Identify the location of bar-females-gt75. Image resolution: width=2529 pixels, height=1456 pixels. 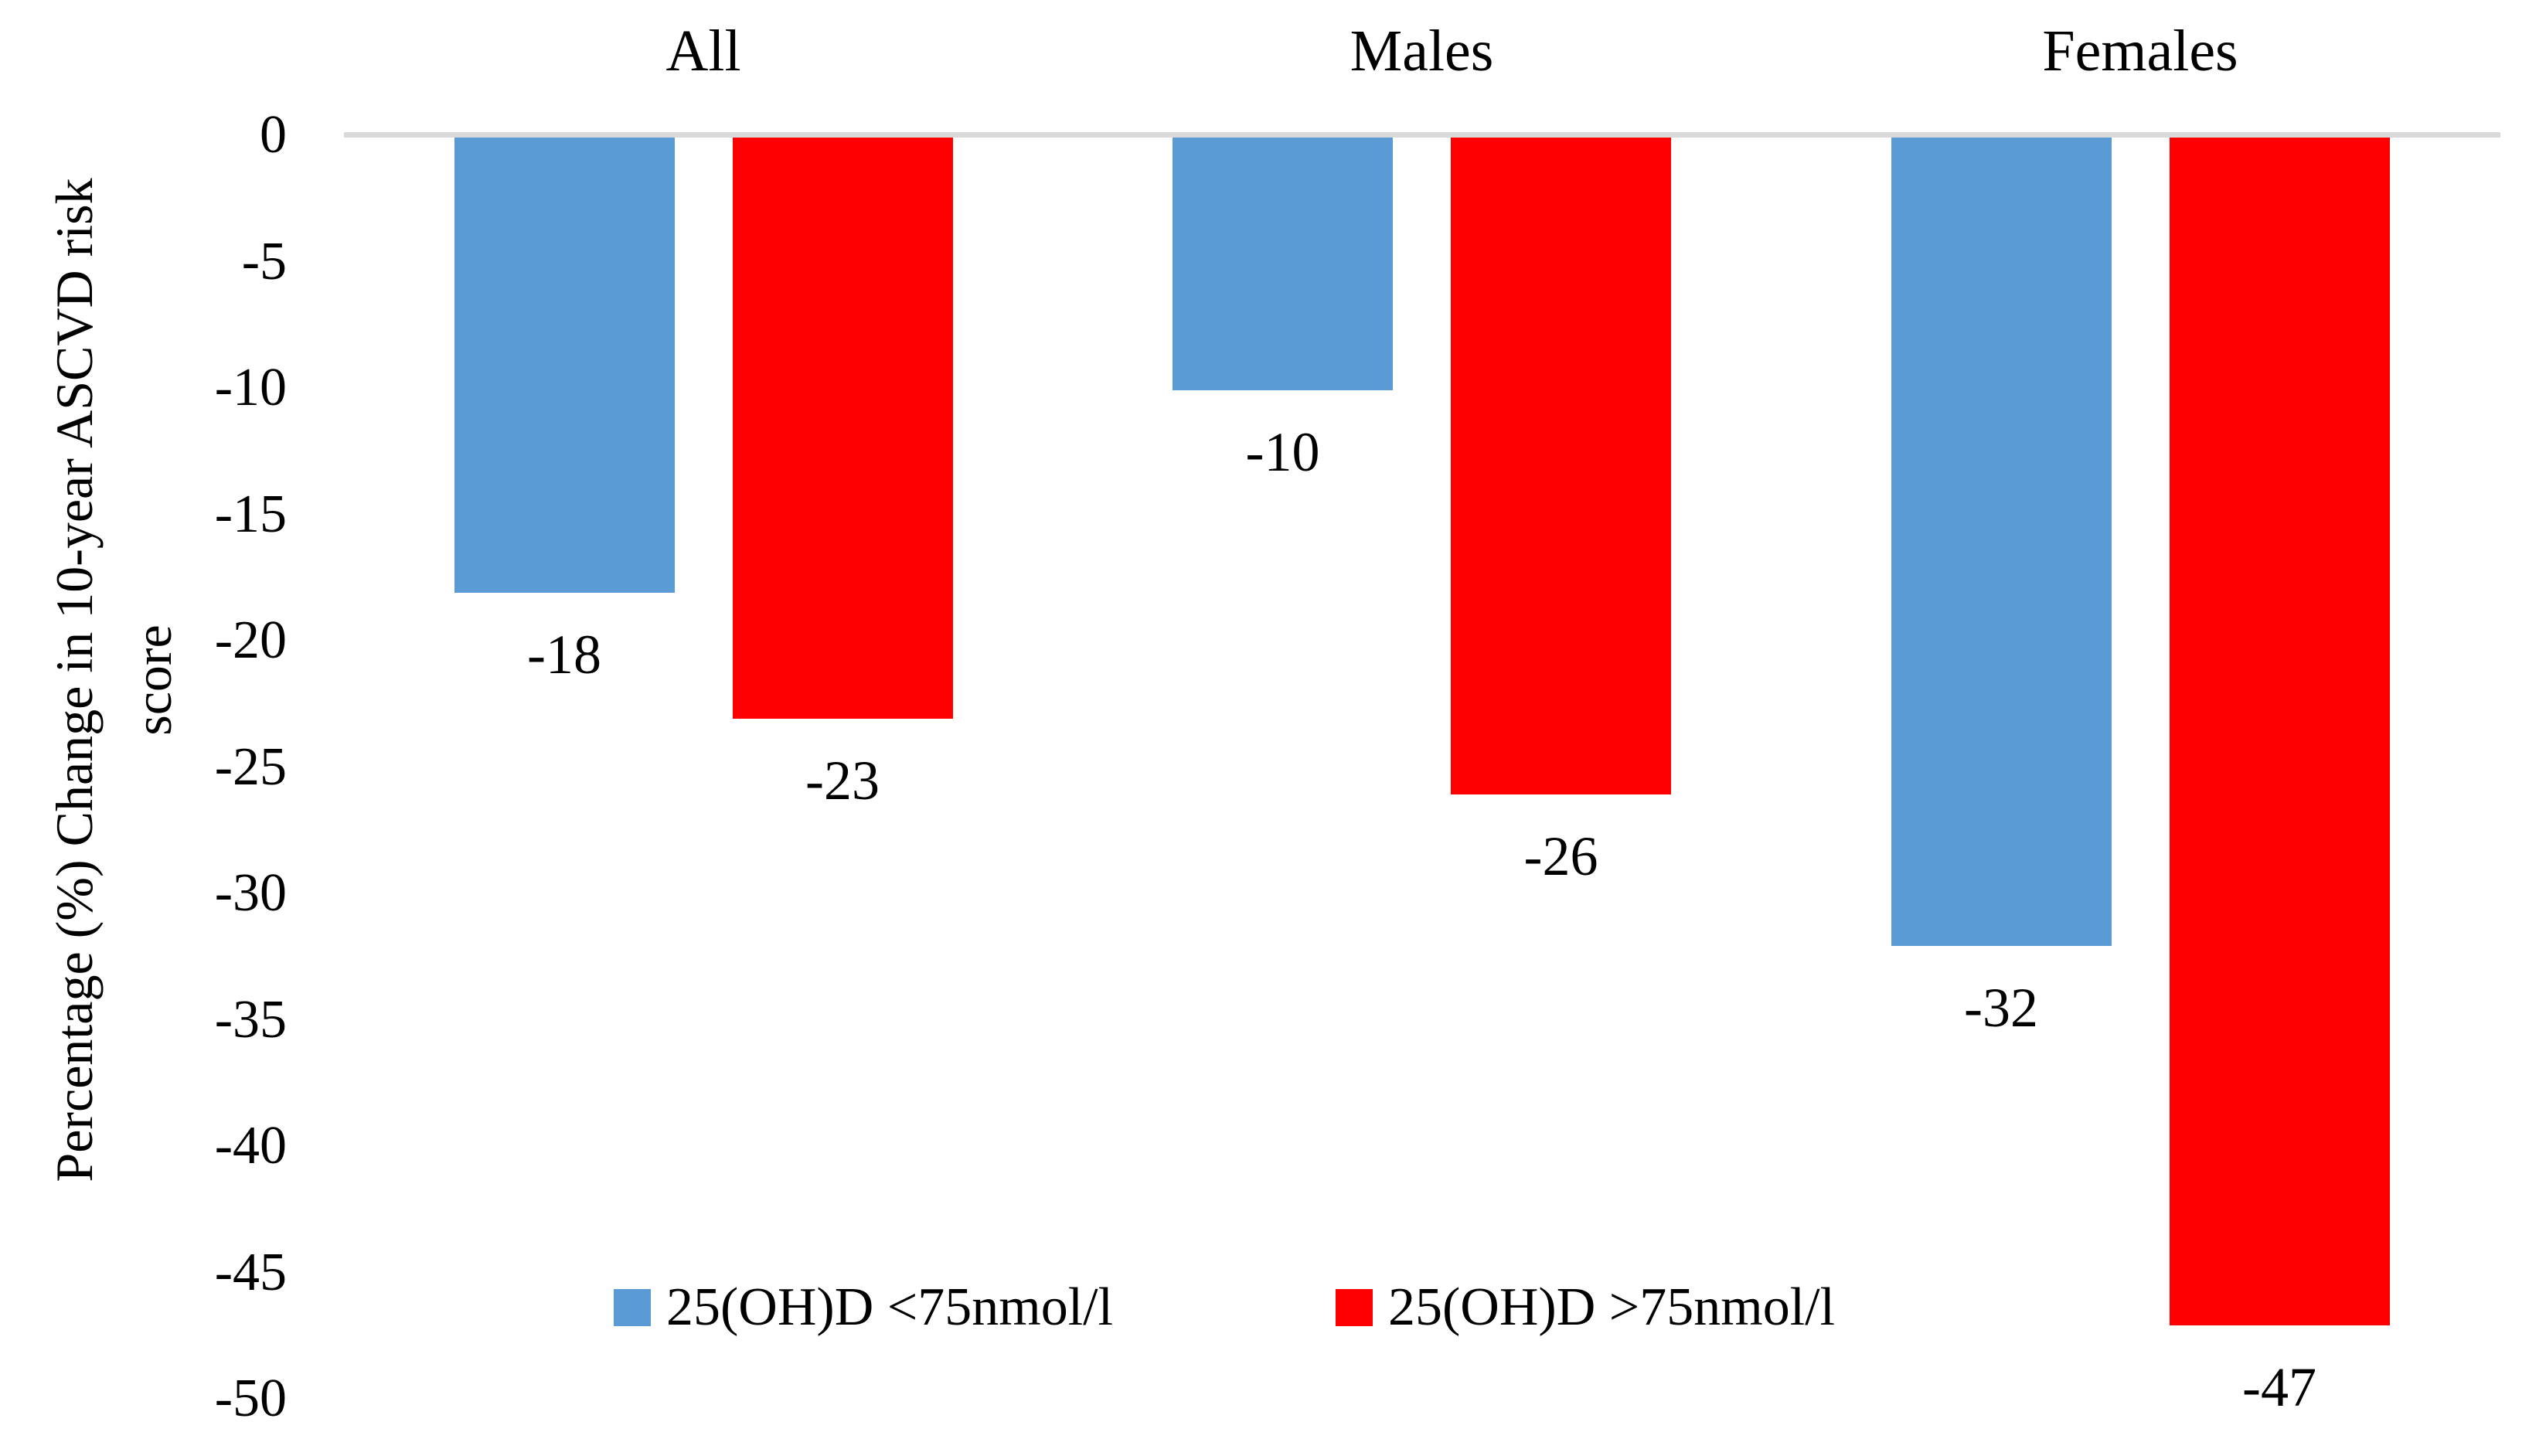
(2279, 732).